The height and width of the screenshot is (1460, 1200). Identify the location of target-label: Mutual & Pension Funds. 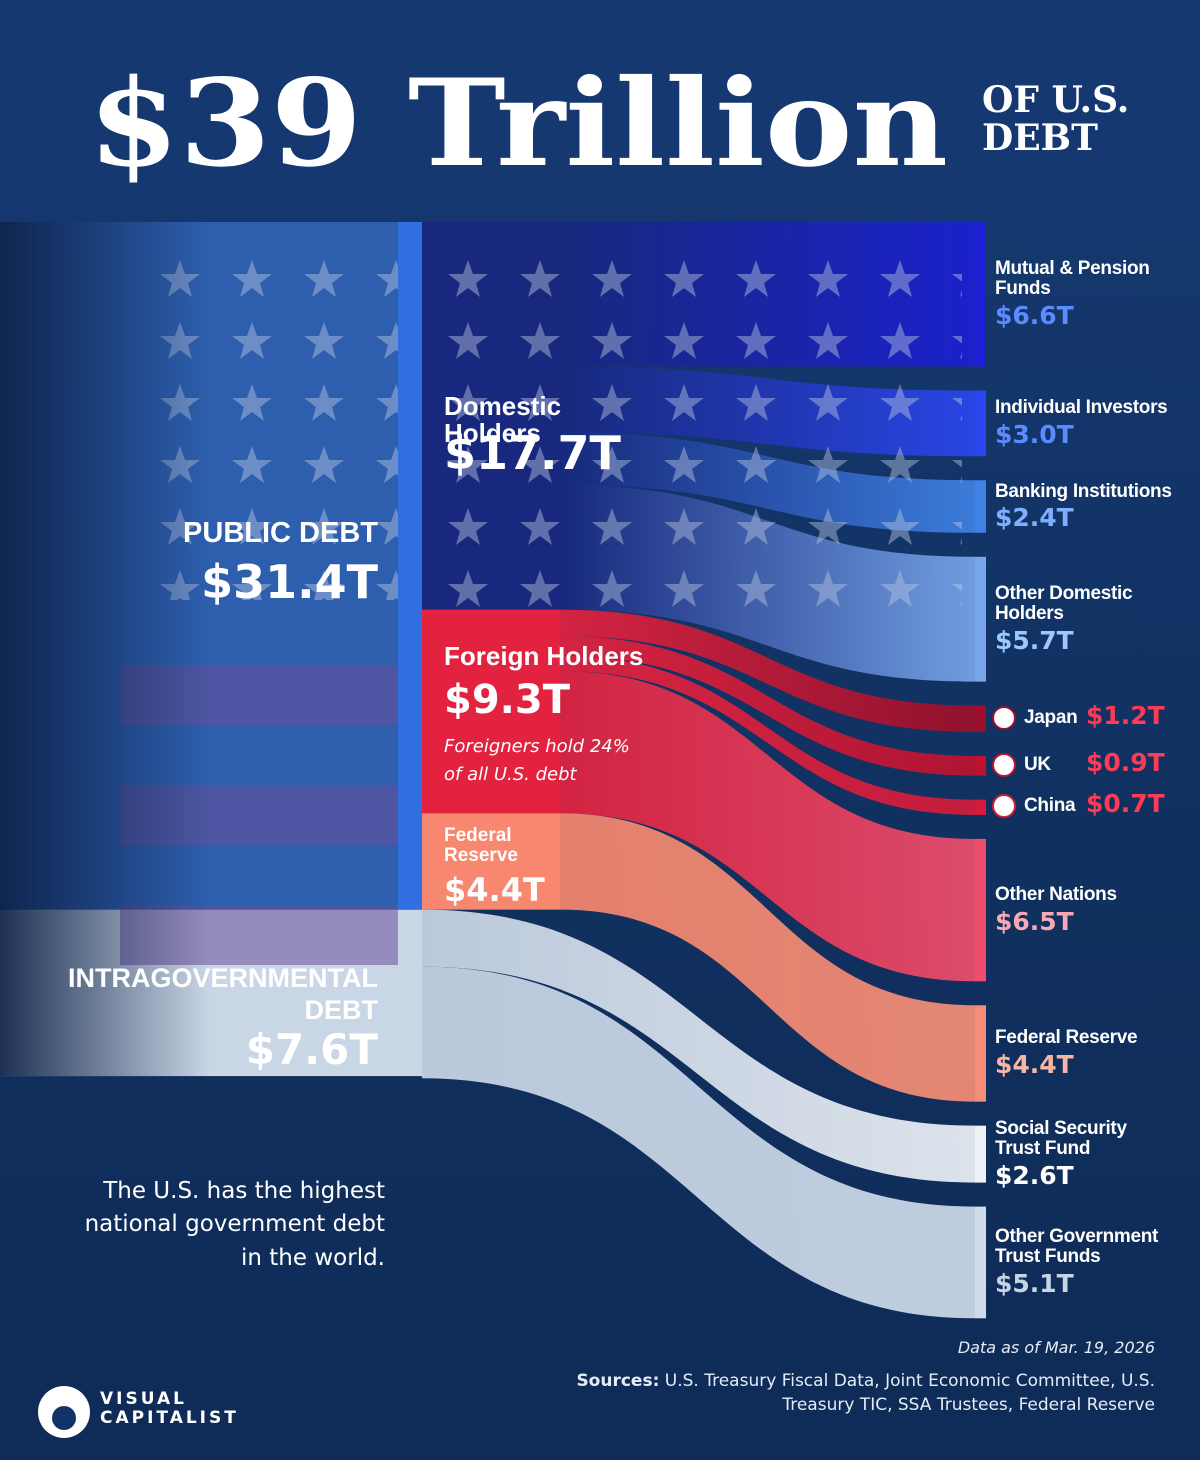
(1072, 279).